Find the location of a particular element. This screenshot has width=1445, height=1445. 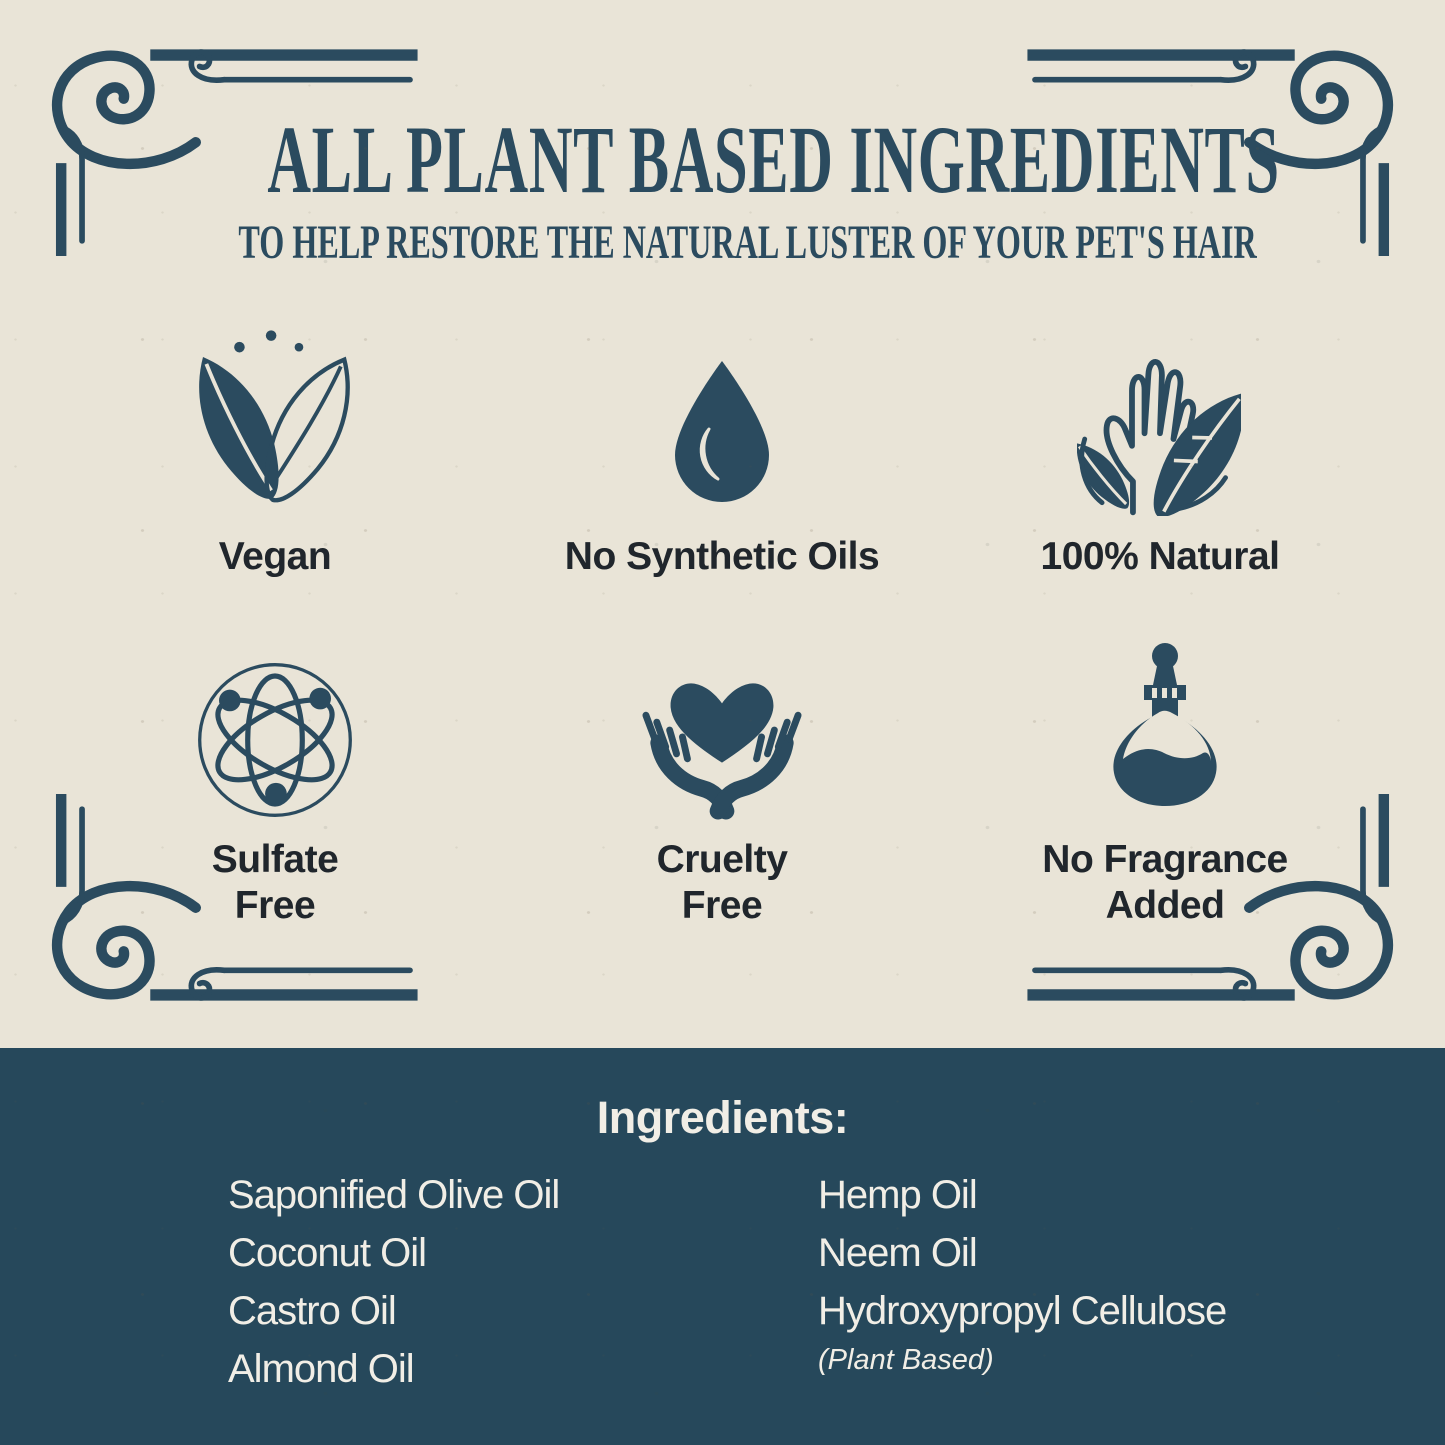

vegan-label: Vegan is located at coordinates (275, 556).